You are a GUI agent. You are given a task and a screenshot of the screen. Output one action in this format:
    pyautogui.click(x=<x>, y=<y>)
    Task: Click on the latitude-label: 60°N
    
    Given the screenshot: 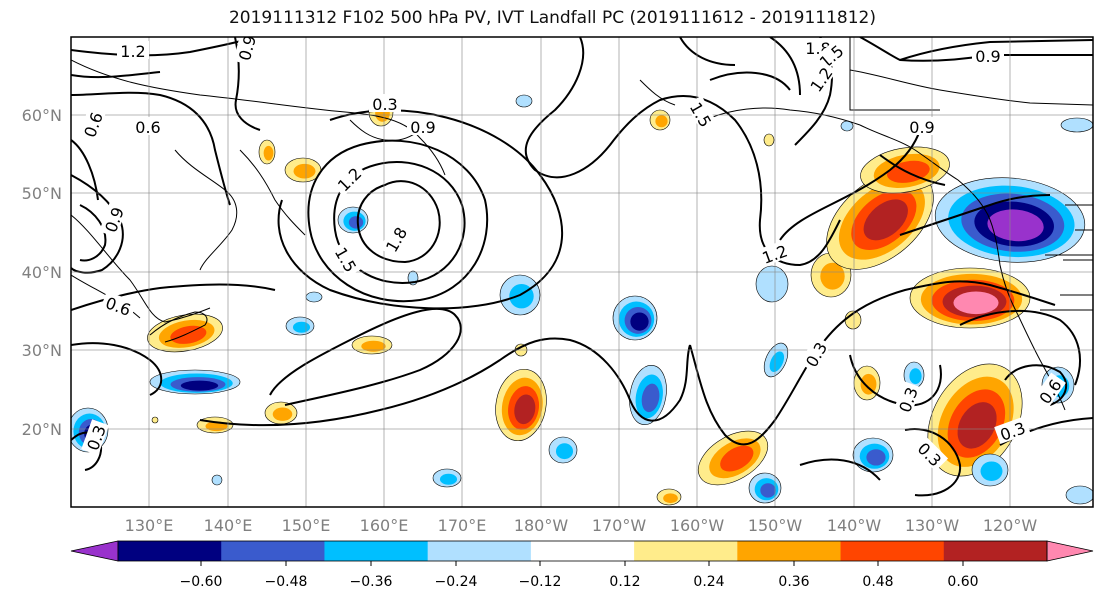 What is the action you would take?
    pyautogui.click(x=42, y=115)
    